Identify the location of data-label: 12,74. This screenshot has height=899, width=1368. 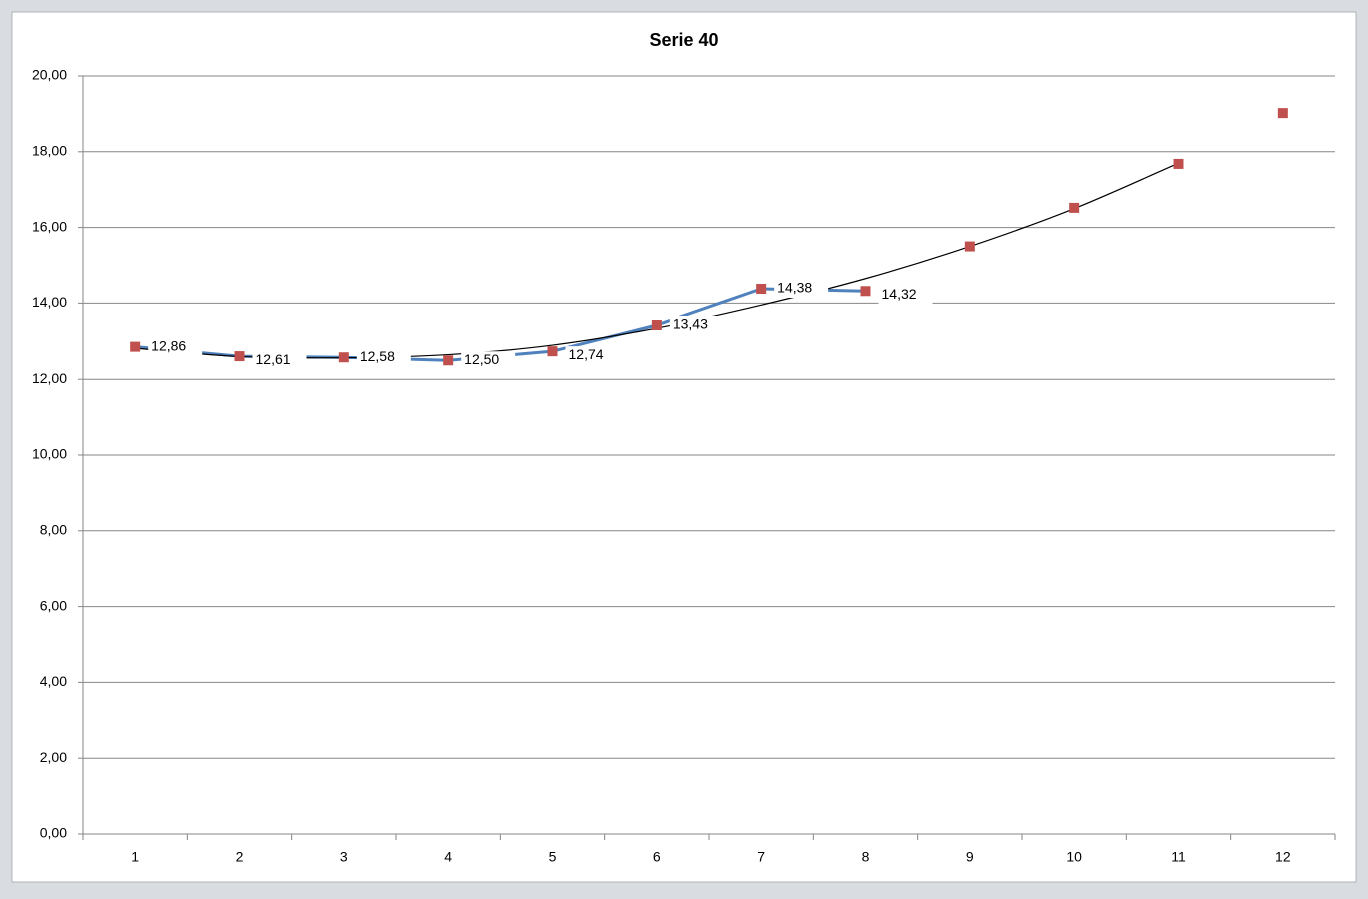
(586, 354).